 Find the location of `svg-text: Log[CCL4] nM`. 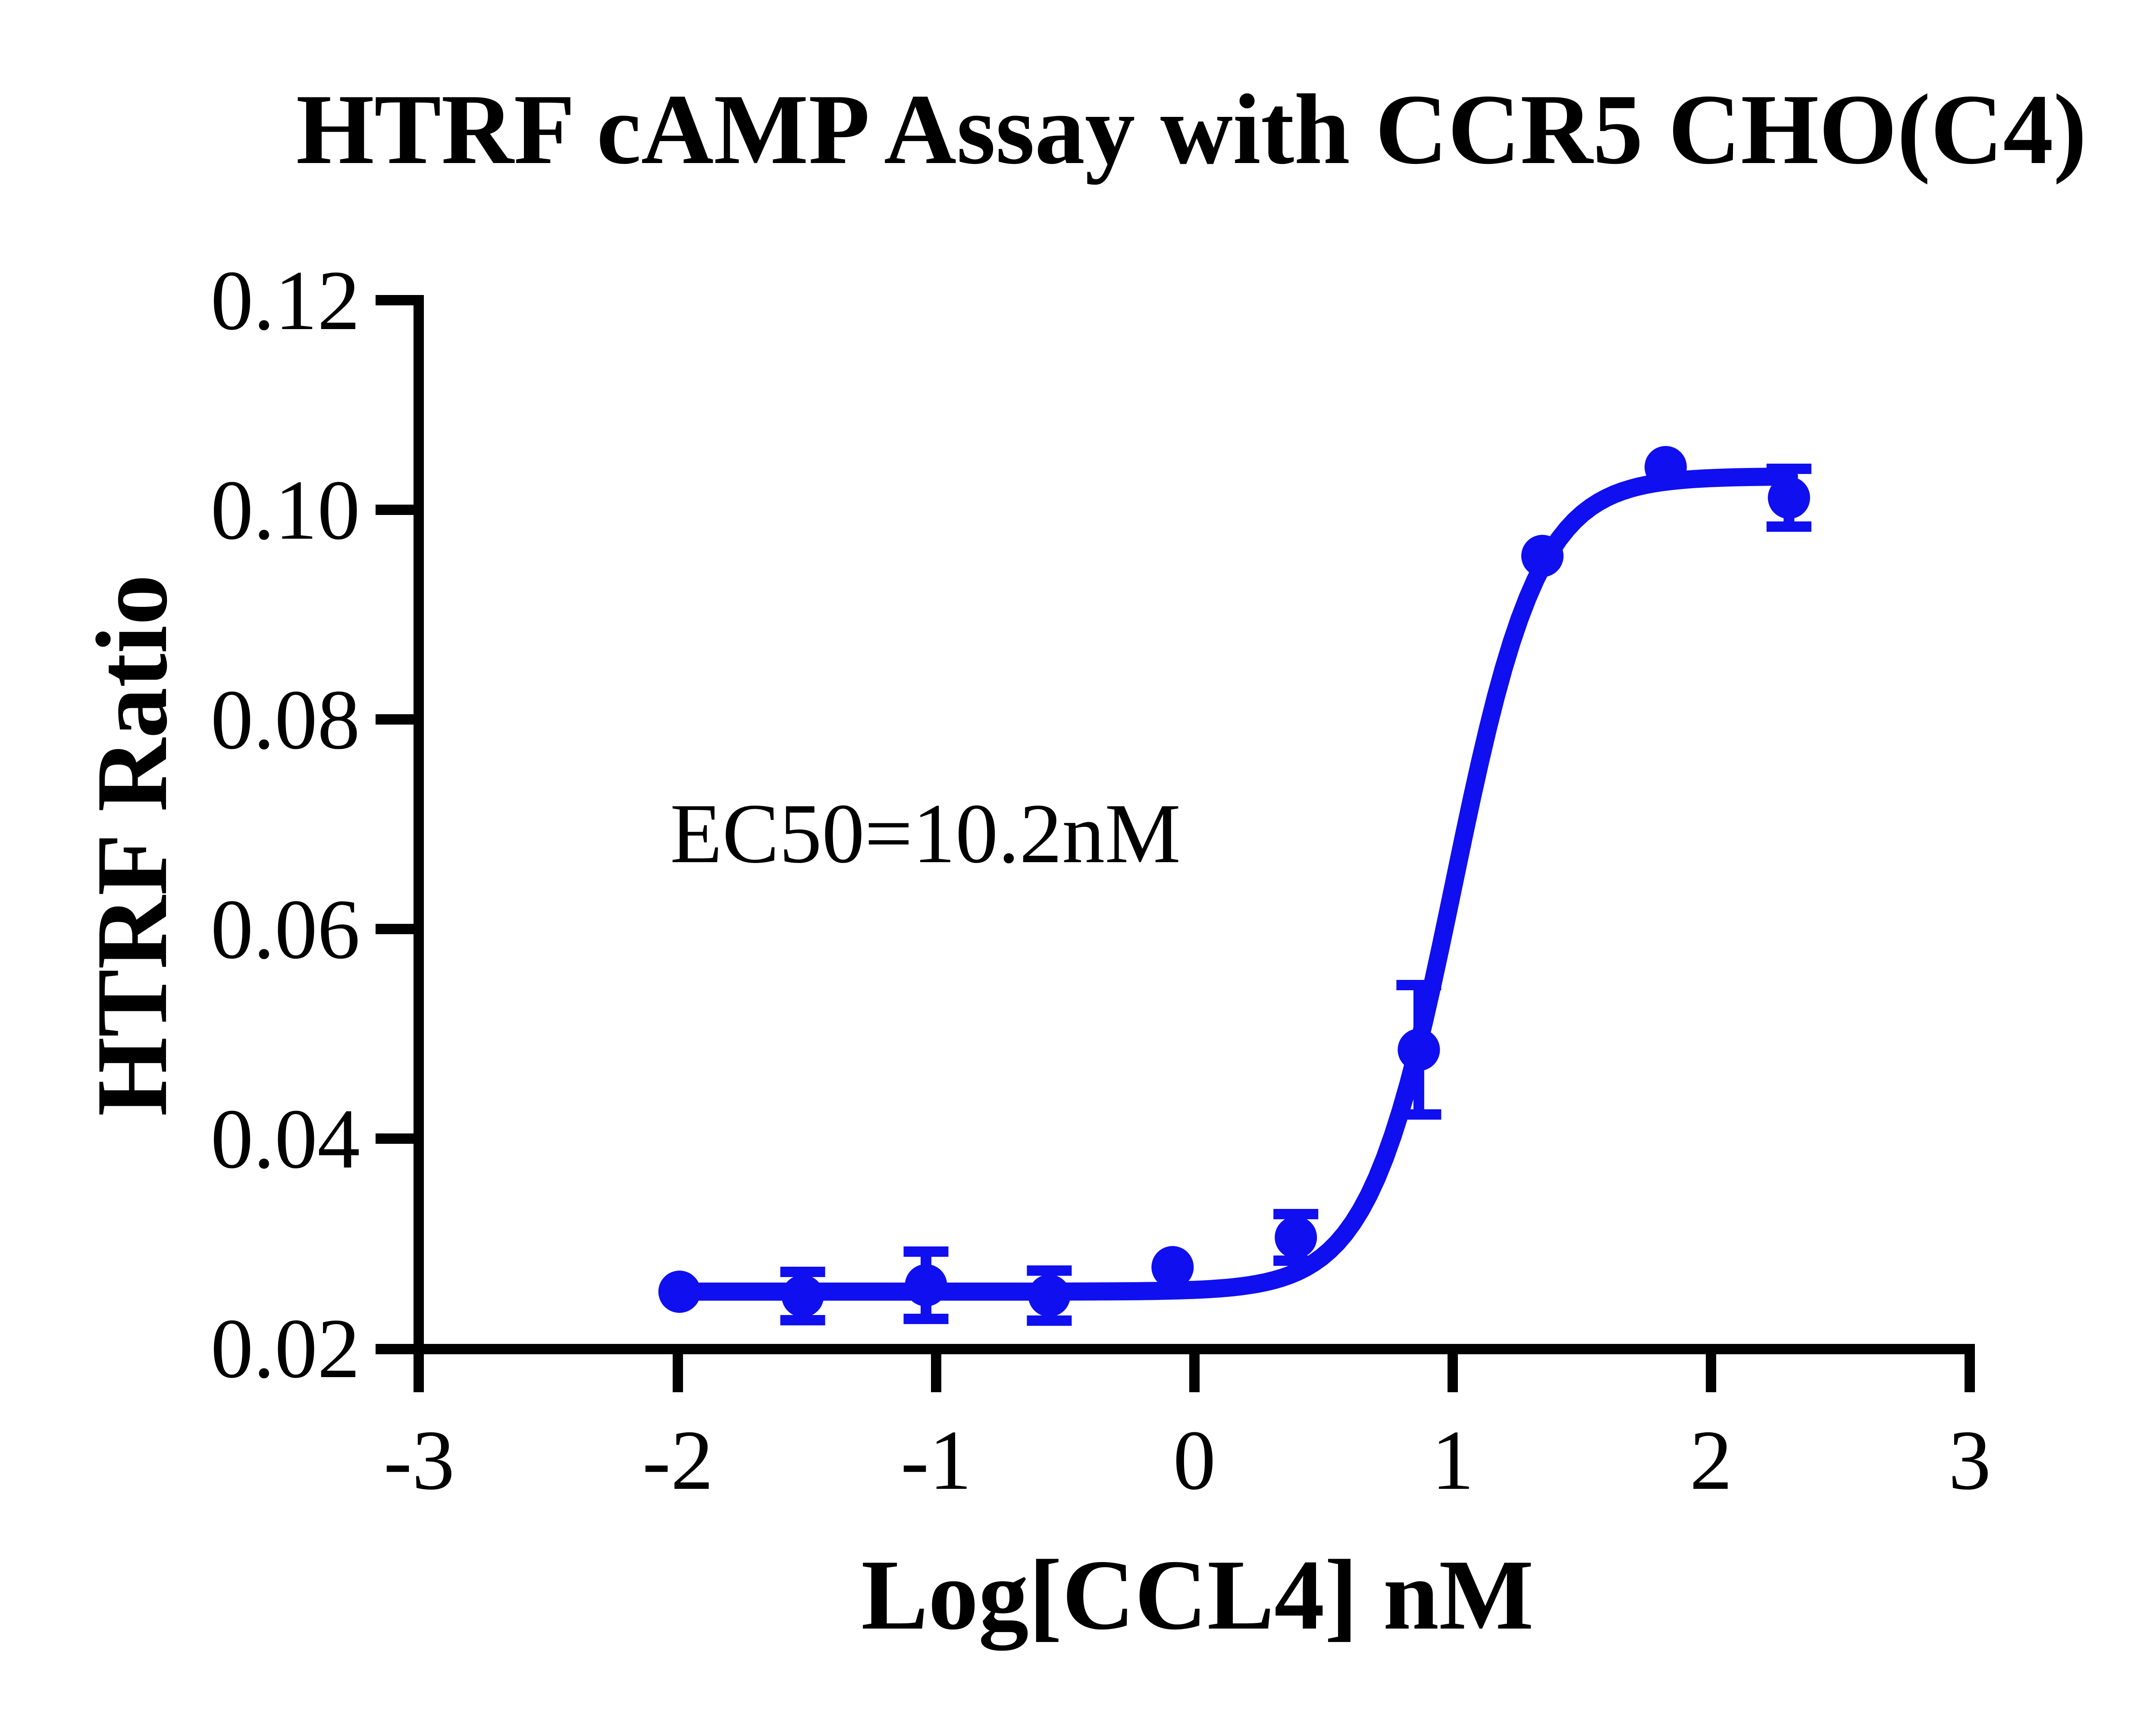

svg-text: Log[CCL4] nM is located at coordinates (1197, 1595).